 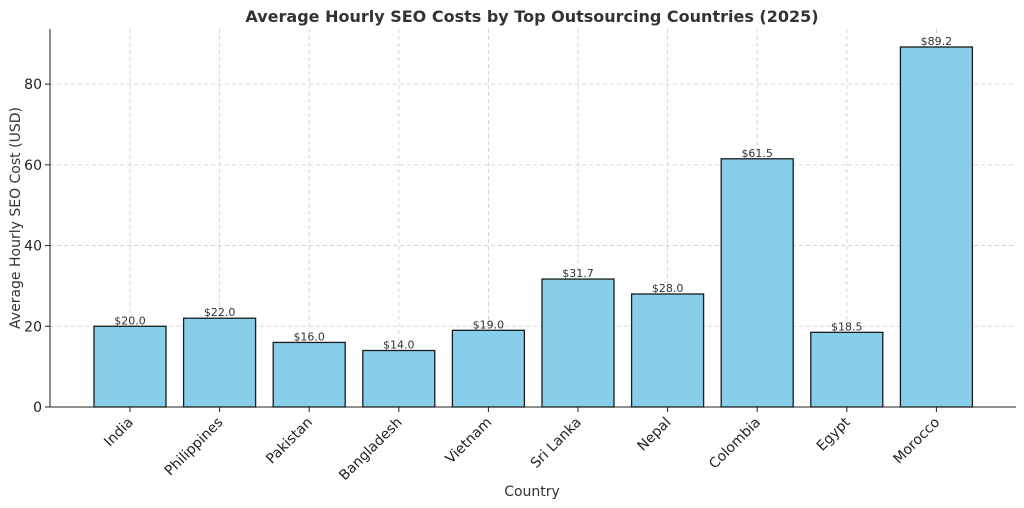 I want to click on data-label: $89.2, so click(x=937, y=41).